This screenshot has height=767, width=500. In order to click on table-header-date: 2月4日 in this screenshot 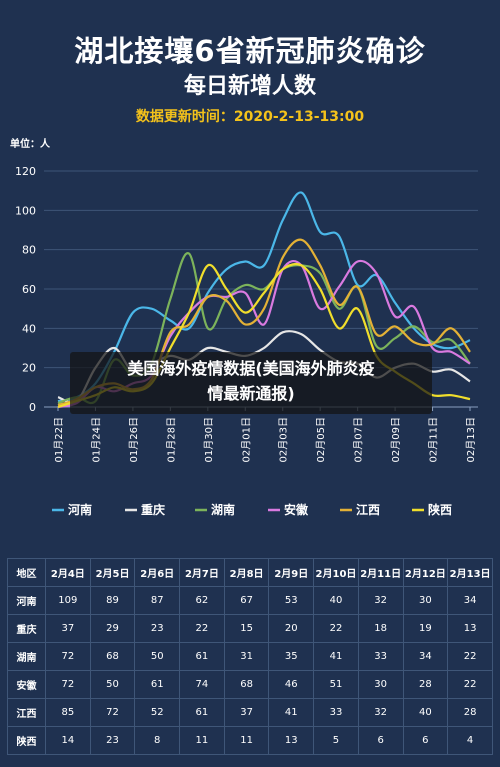, I will do `click(68, 572)`.